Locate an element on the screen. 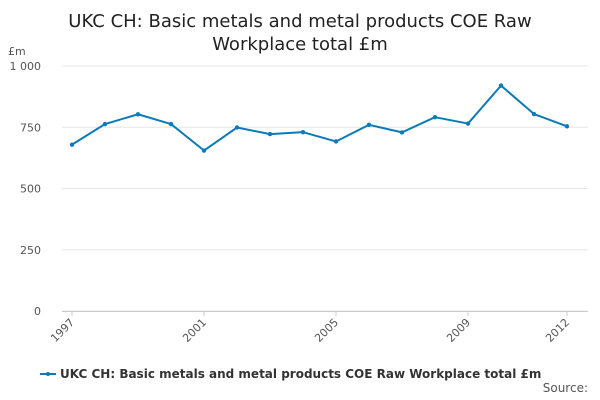 The image size is (600, 400). x-tick-label: 2001 is located at coordinates (194, 330).